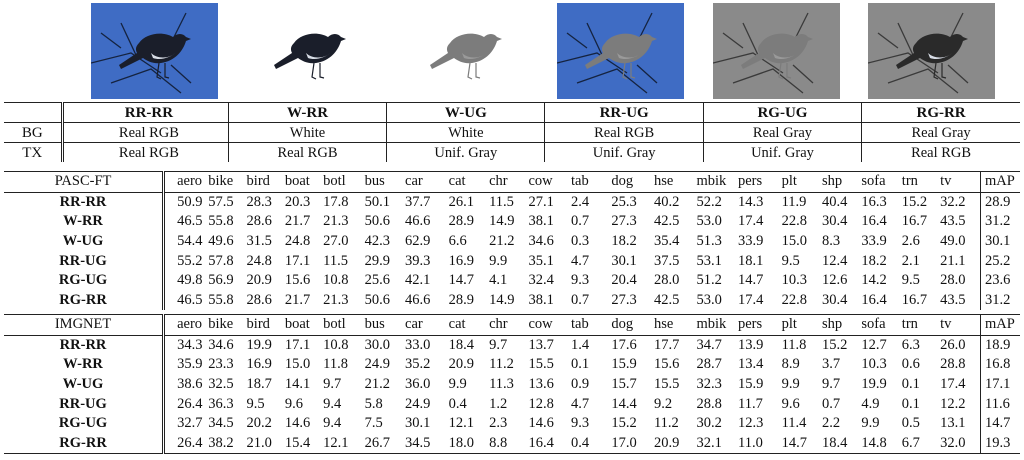  Describe the element at coordinates (632, 444) in the screenshot. I see `ap-value: 17.0` at that location.